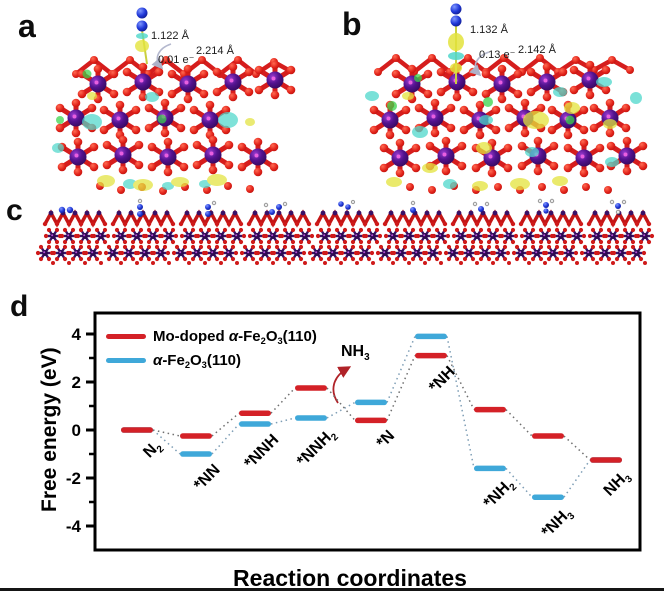 The image size is (664, 594). What do you see at coordinates (355, 353) in the screenshot?
I see `nh3-annotation: NH3` at bounding box center [355, 353].